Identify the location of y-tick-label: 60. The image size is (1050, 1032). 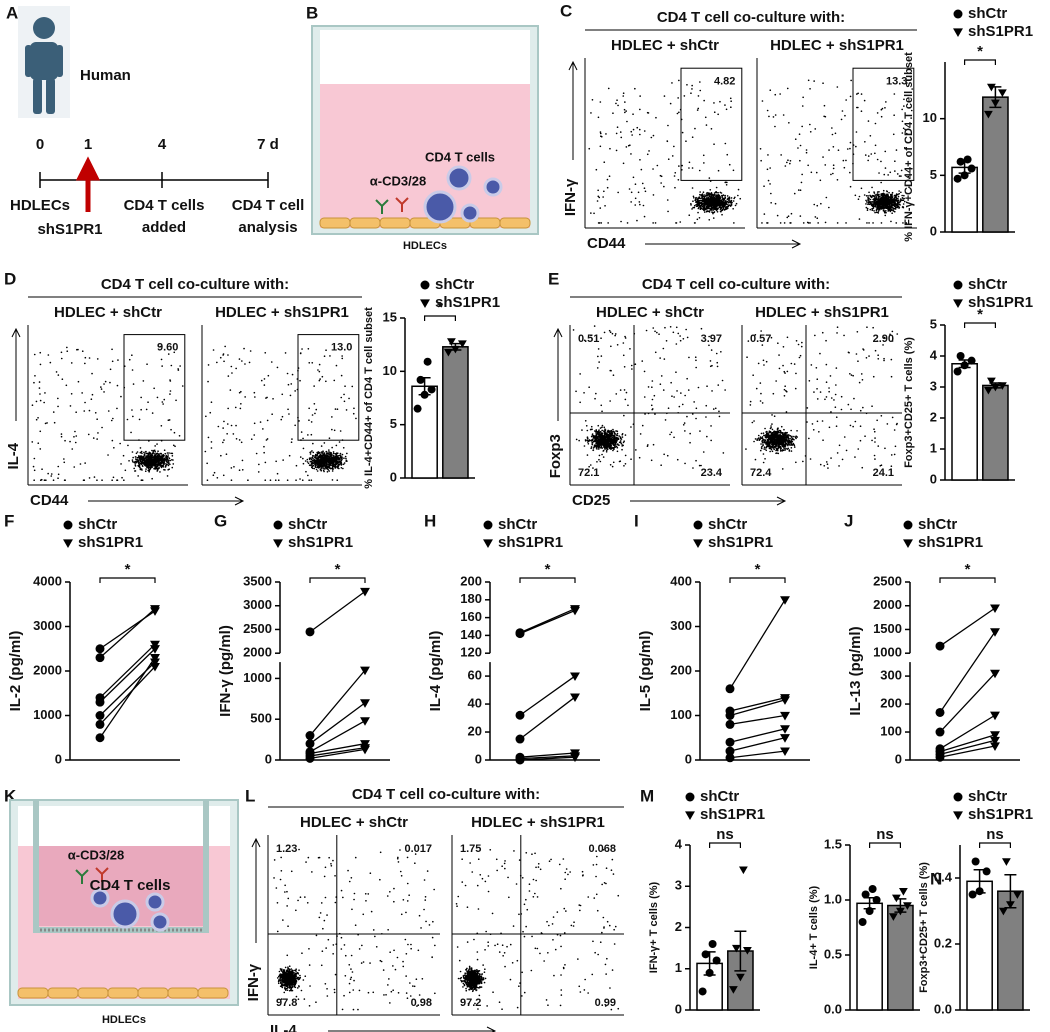
(475, 675).